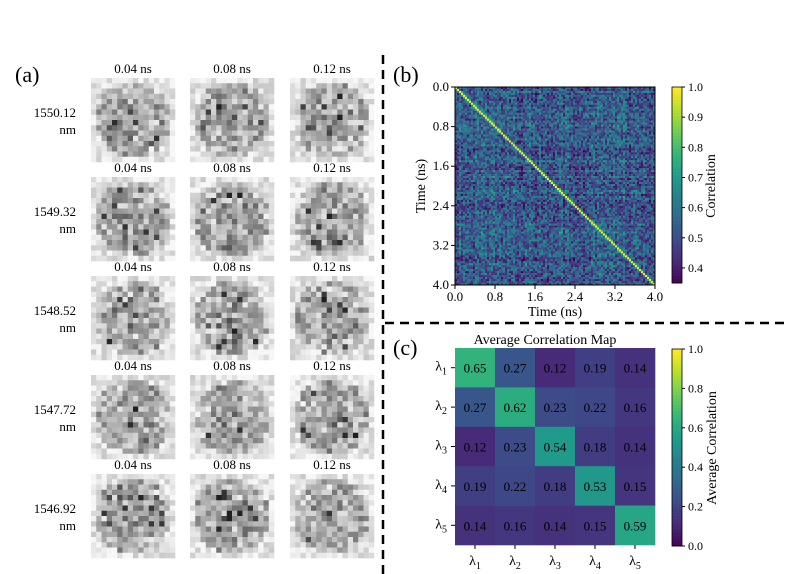  I want to click on cell-value-label: 0.18, so click(595, 447).